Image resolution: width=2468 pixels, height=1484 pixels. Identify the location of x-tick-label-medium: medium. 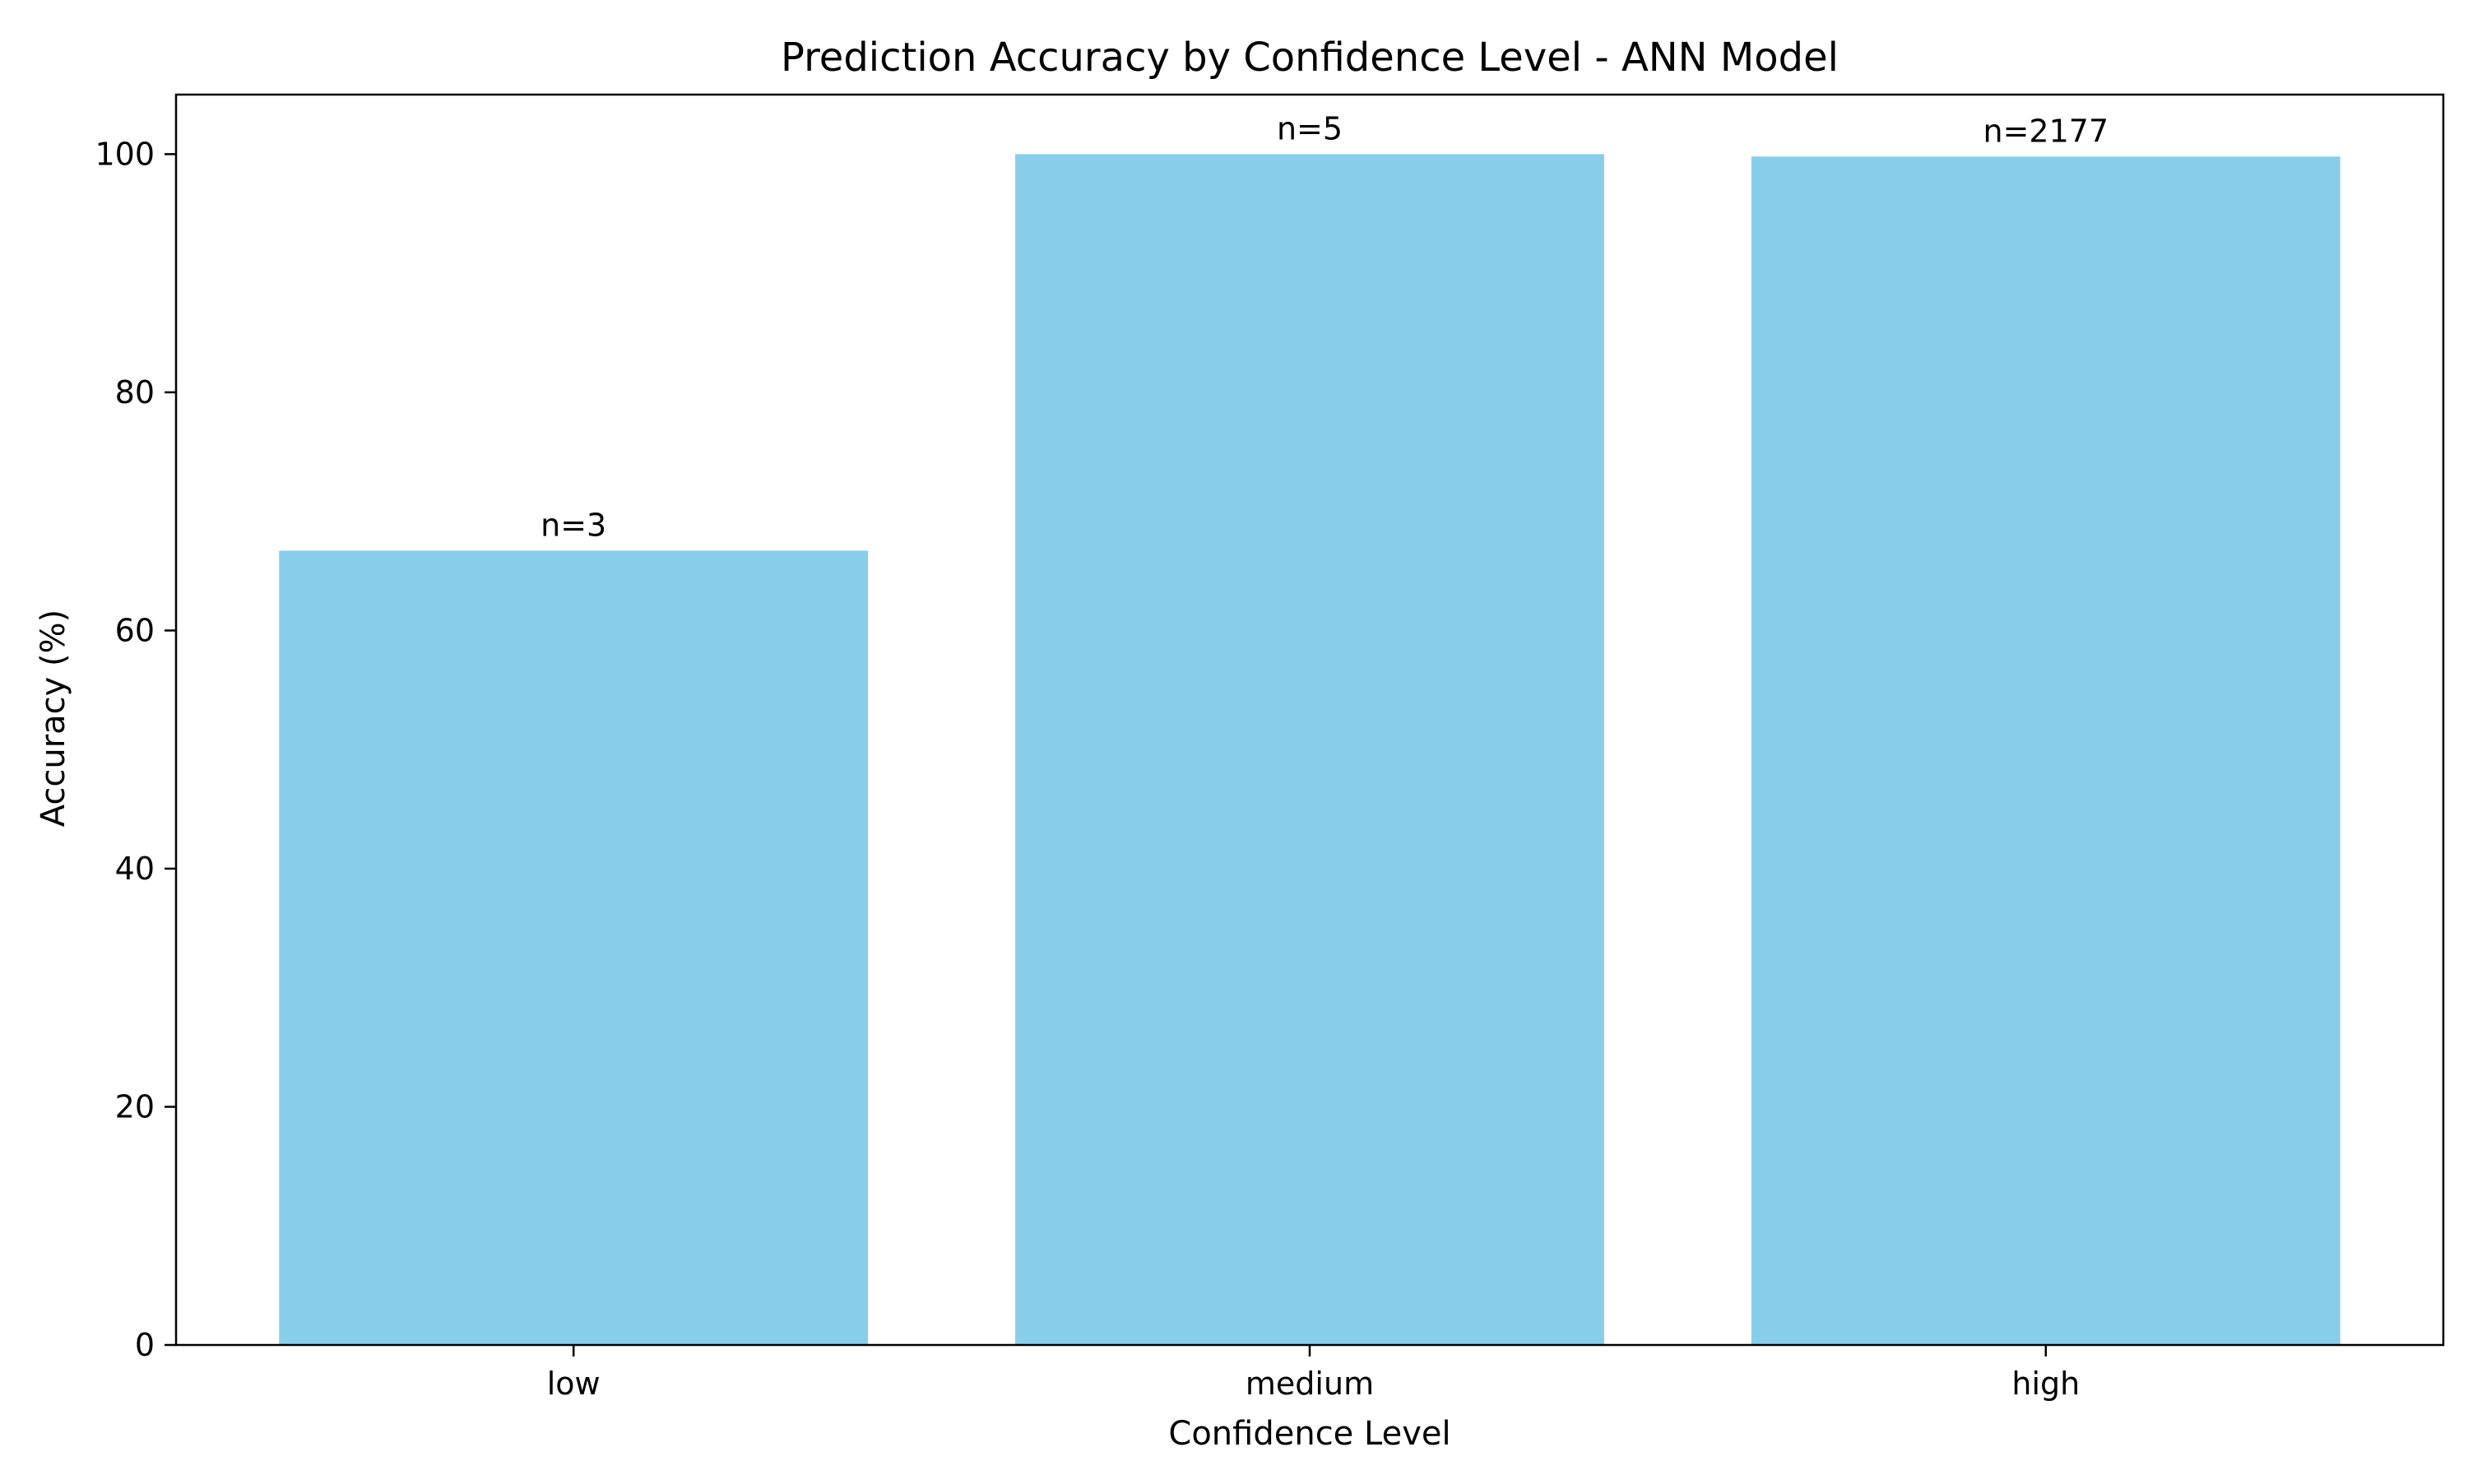
(1310, 1384).